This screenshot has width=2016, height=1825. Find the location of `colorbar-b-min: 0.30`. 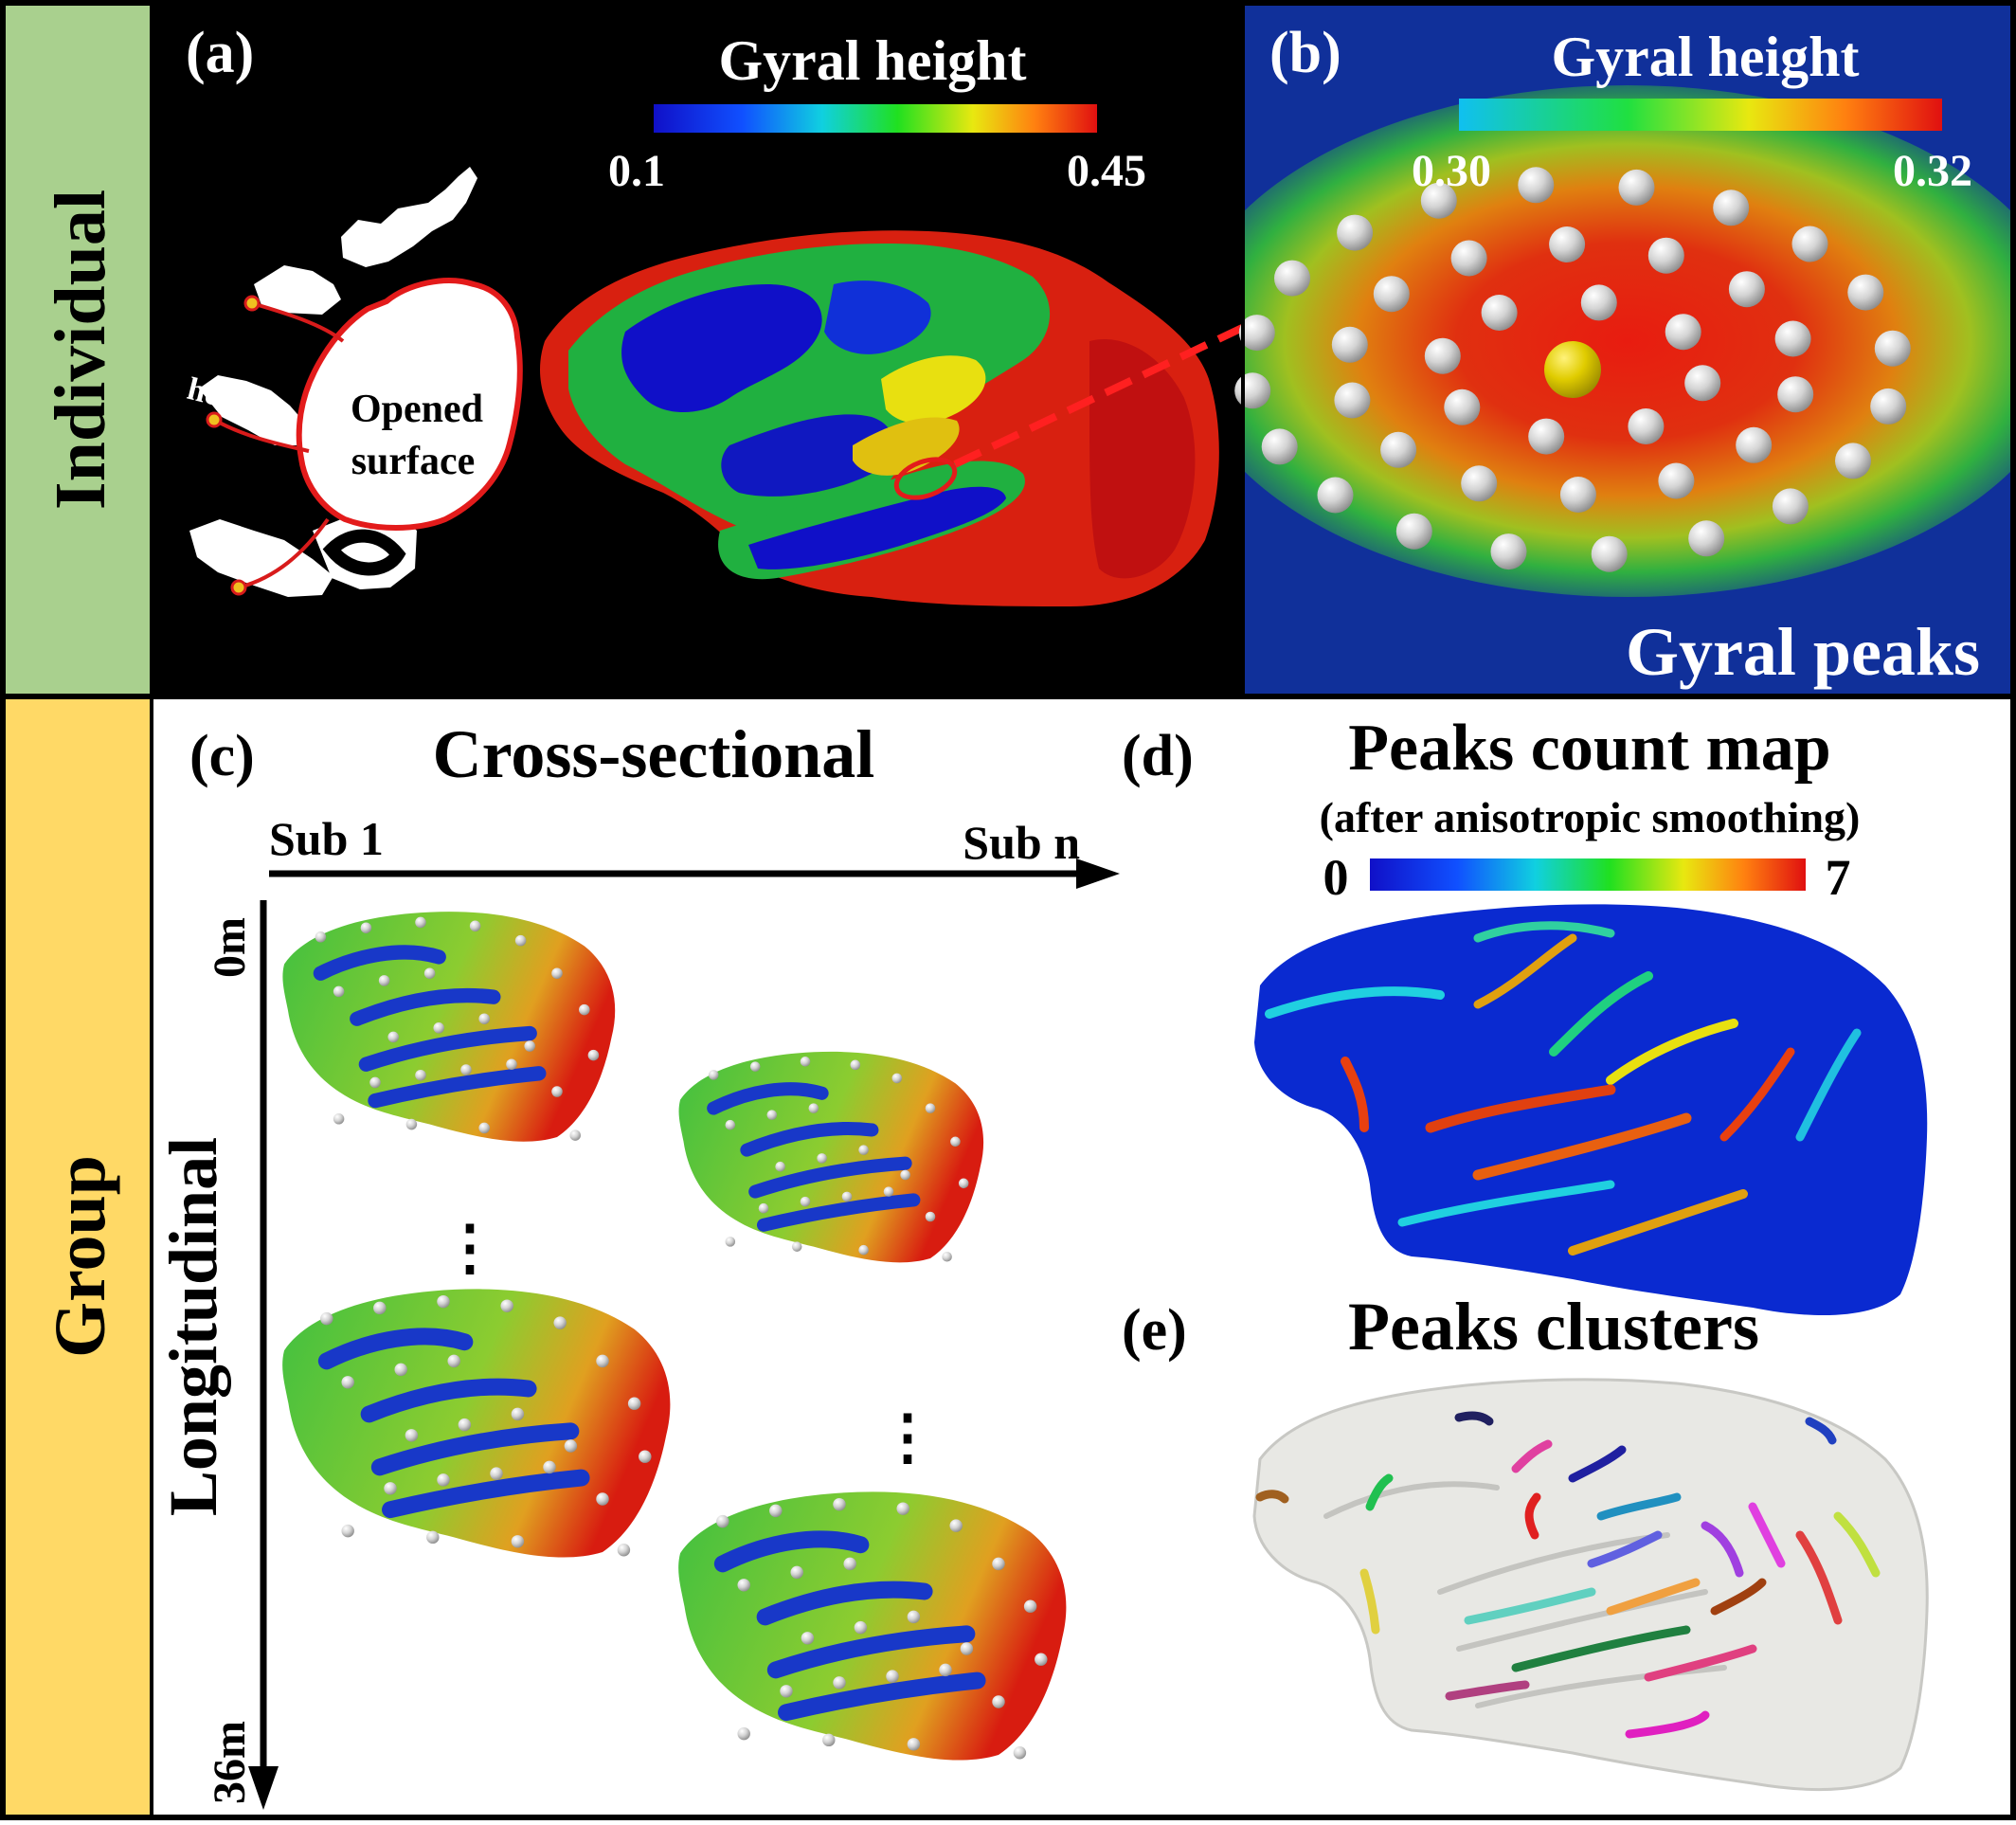

colorbar-b-min: 0.30 is located at coordinates (1451, 171).